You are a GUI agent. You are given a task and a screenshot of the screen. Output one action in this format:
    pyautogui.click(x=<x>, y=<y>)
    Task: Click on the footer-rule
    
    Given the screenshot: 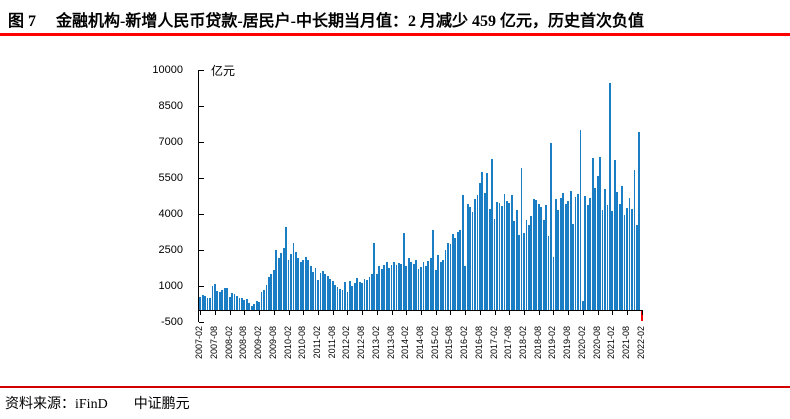 What is the action you would take?
    pyautogui.click(x=395, y=387)
    